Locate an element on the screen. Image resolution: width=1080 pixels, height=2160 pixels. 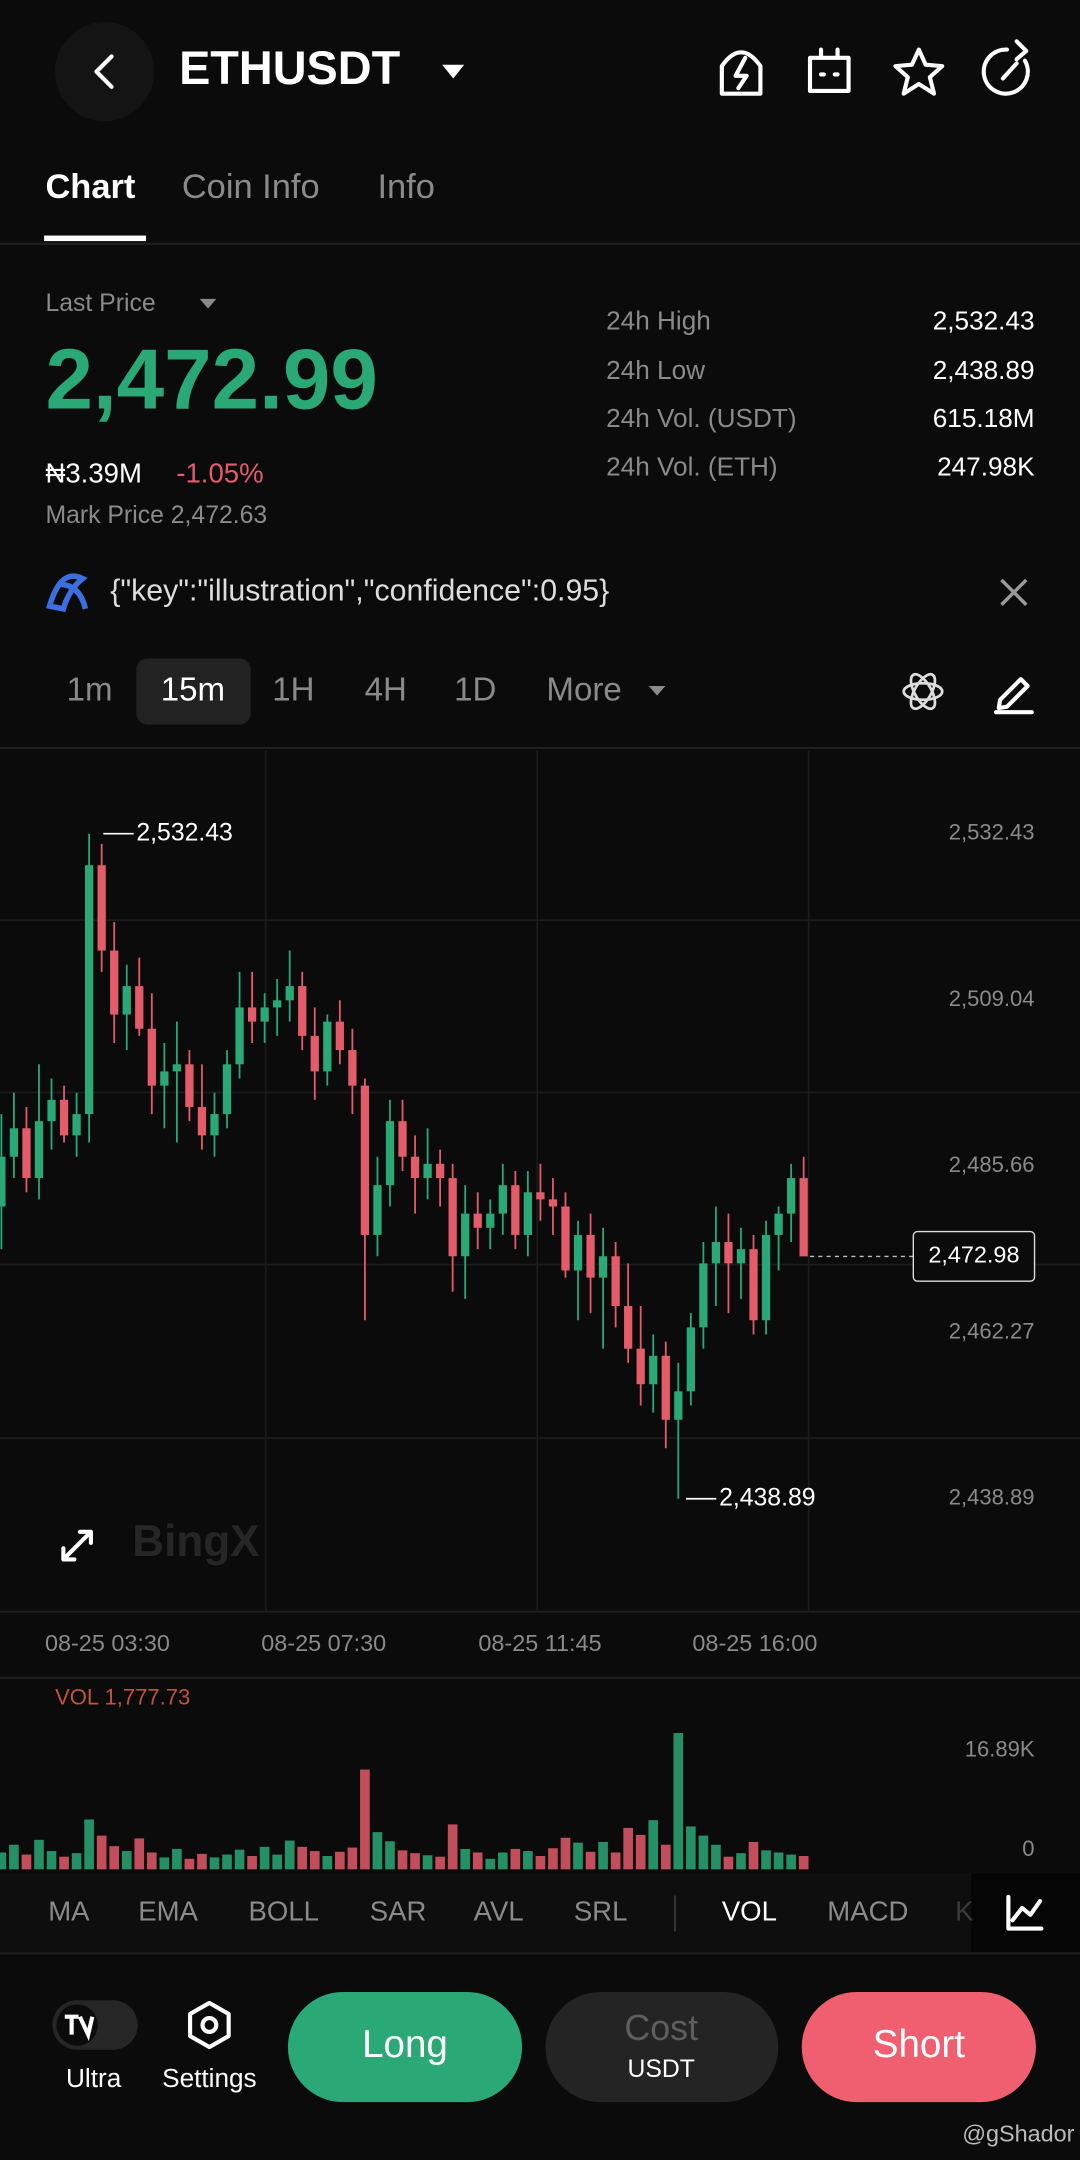
stat-label: 24h Low is located at coordinates (655, 370).